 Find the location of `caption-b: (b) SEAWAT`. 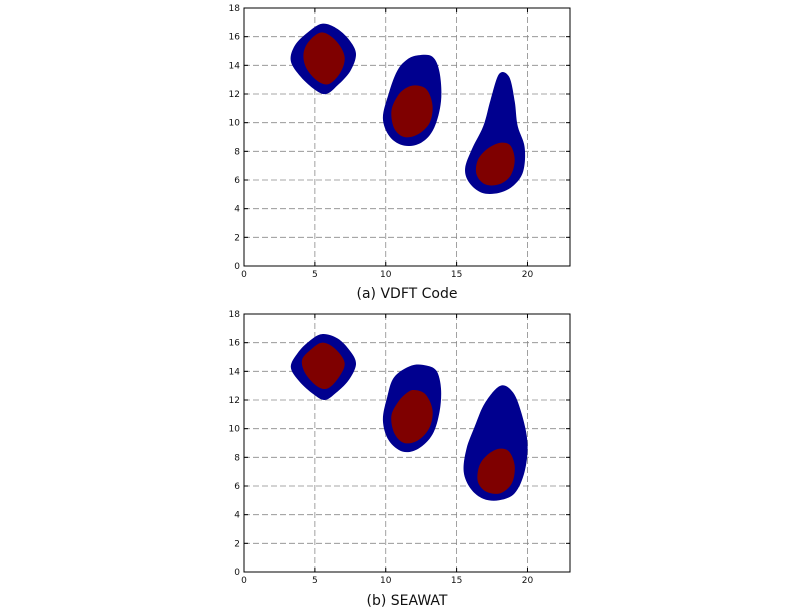

caption-b: (b) SEAWAT is located at coordinates (407, 601).